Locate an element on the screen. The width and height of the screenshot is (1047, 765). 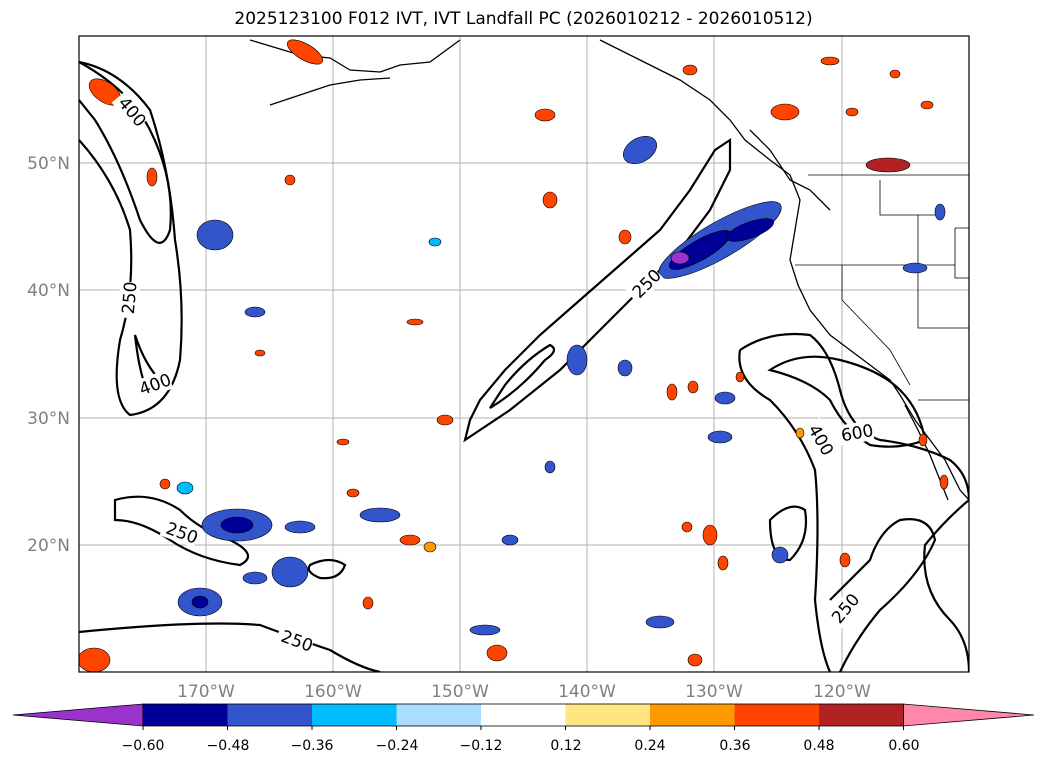
lon-label: 120°W is located at coordinates (842, 692).